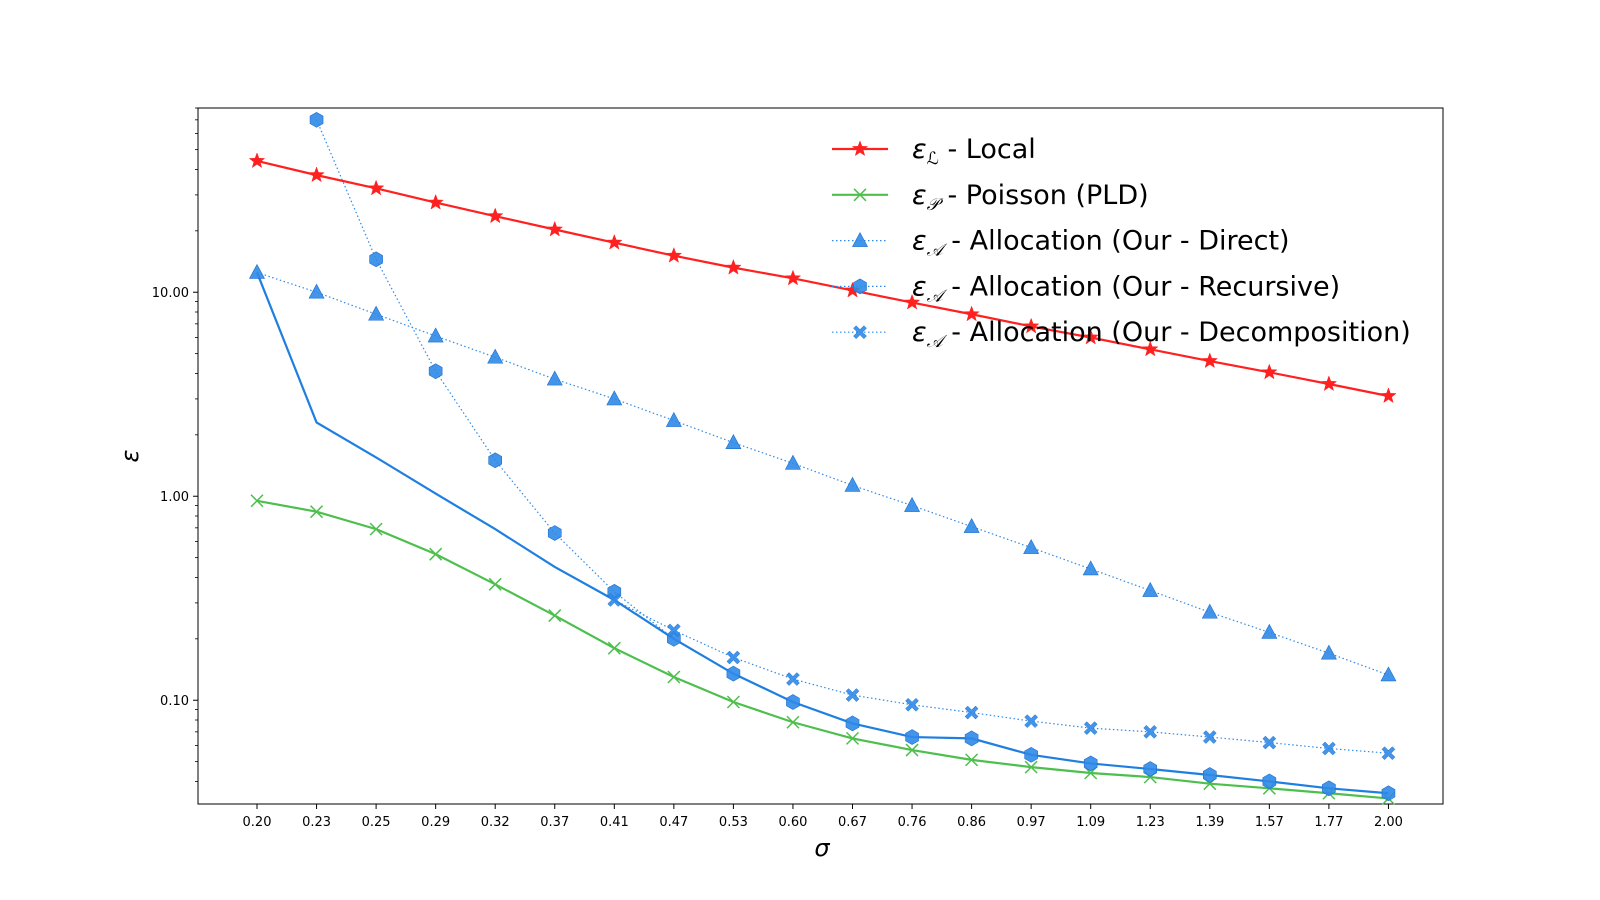  What do you see at coordinates (912, 822) in the screenshot?
I see `x-tick-label: 0.76` at bounding box center [912, 822].